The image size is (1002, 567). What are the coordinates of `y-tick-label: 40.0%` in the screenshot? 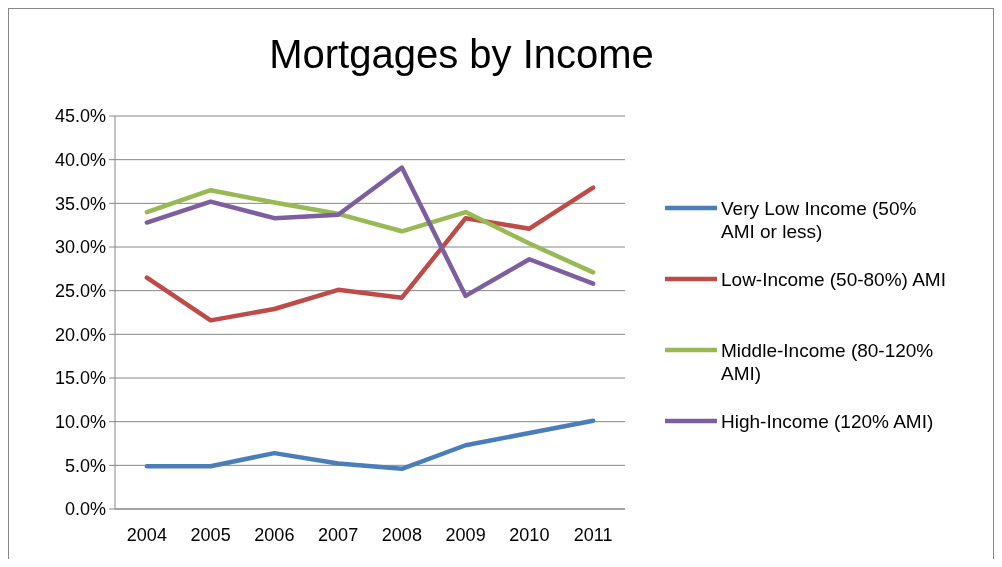 It's located at (80, 159).